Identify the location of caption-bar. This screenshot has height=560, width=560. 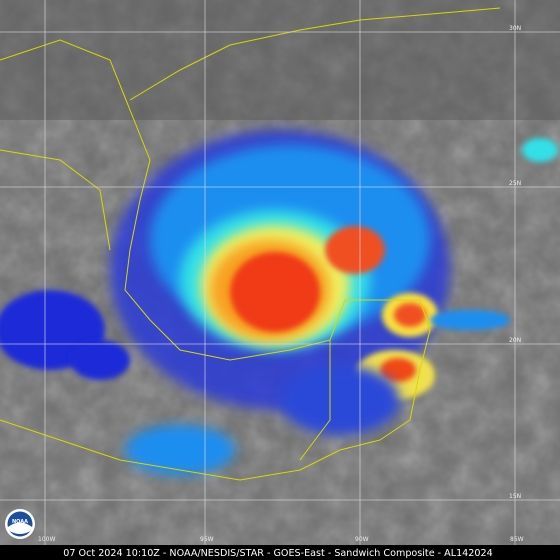
(280, 552).